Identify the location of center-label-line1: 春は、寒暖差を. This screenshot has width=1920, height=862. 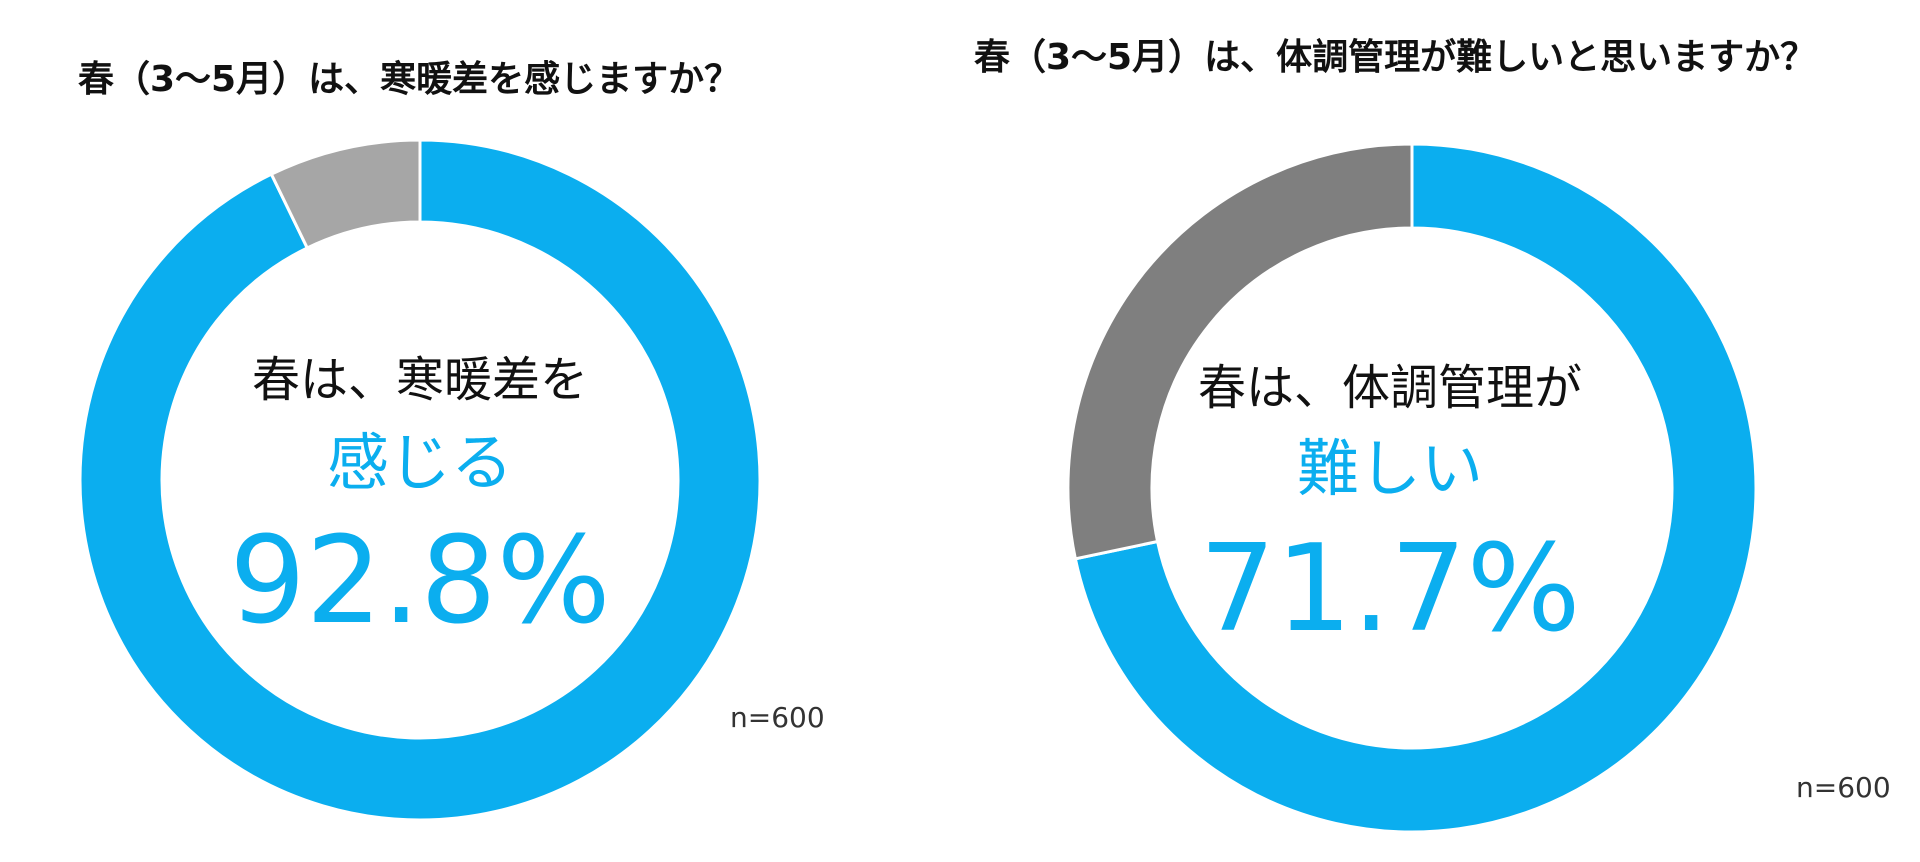
(419, 380).